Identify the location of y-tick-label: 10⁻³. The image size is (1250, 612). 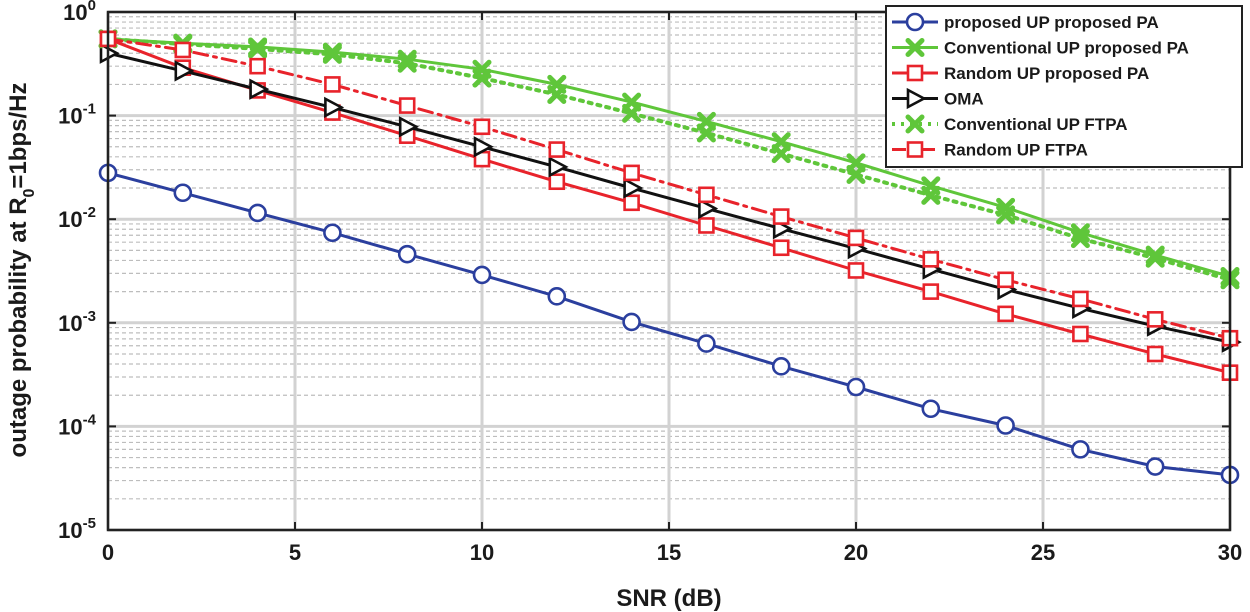
(77, 322).